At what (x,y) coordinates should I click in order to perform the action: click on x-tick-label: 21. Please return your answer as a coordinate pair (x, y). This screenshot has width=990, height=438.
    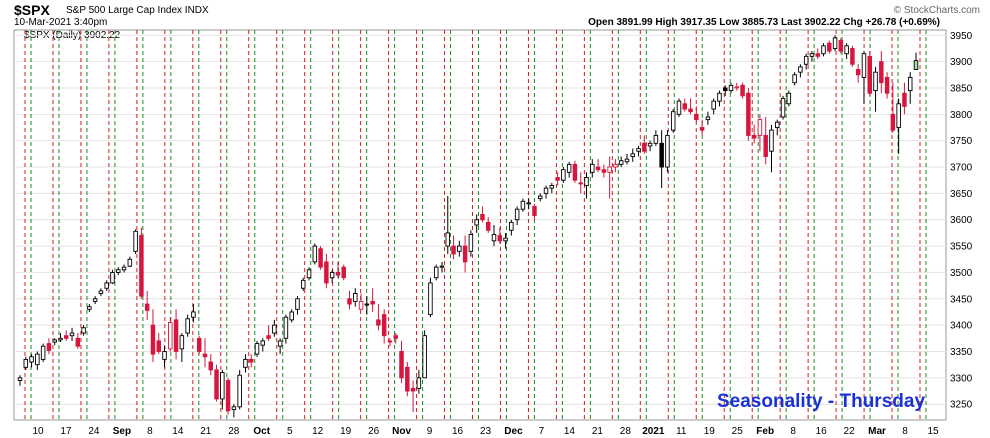
    Looking at the image, I should click on (206, 431).